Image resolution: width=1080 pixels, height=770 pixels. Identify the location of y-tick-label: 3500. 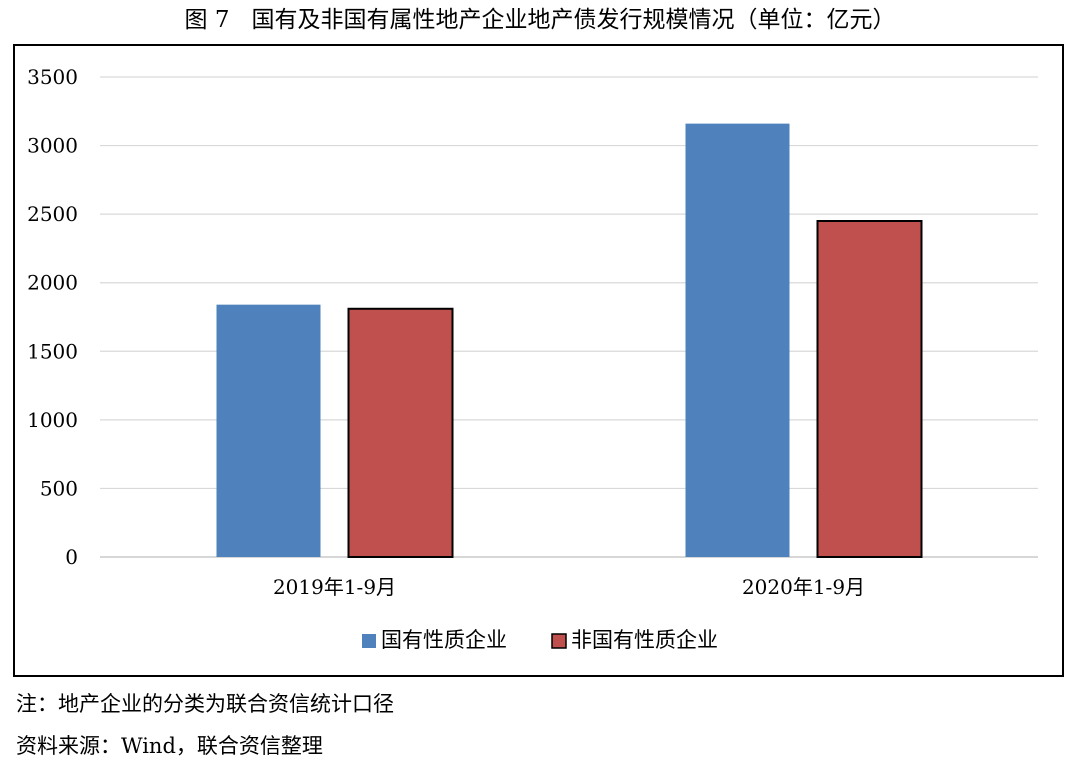
(52, 77).